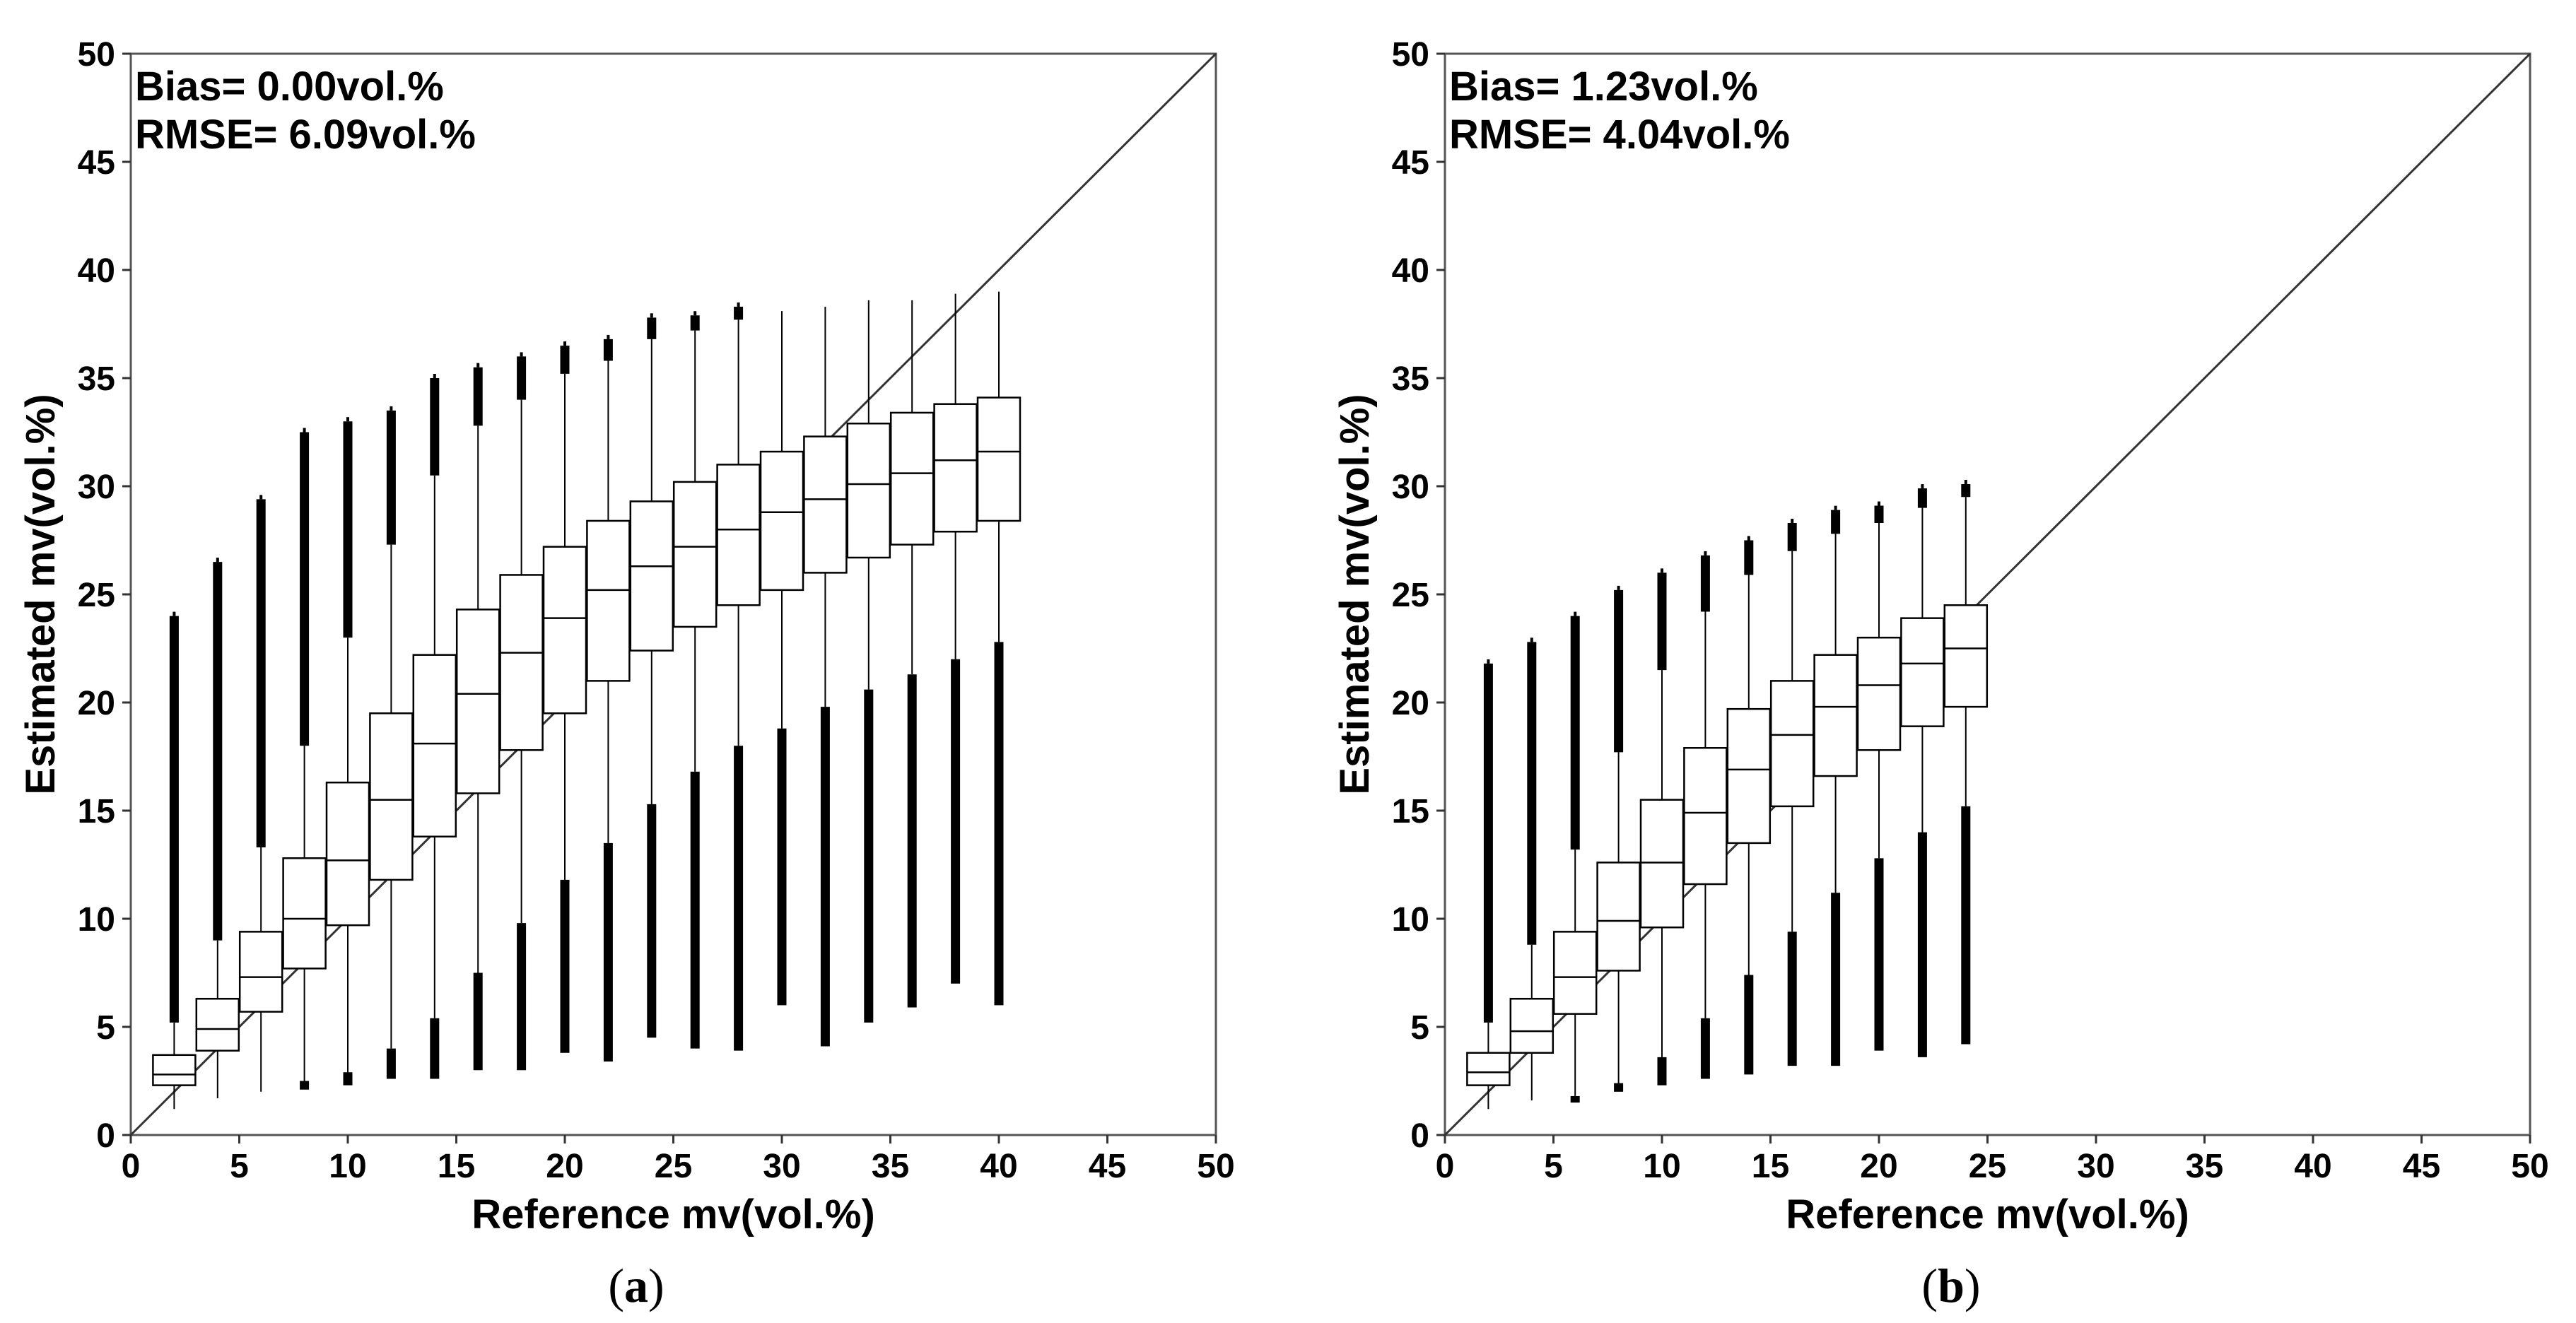  What do you see at coordinates (2204, 1167) in the screenshot?
I see `x-tick-label: 35` at bounding box center [2204, 1167].